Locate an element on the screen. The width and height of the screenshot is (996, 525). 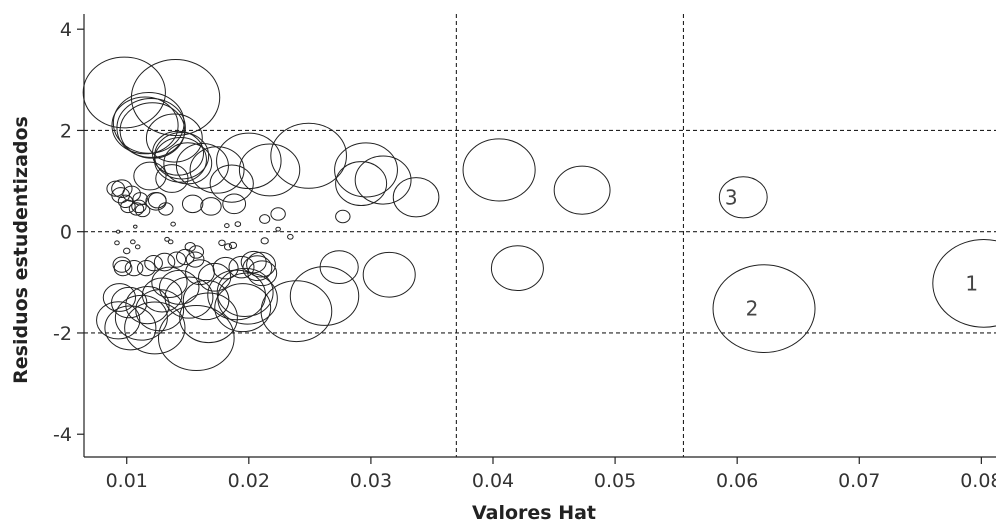
x-ticks: 0.01 0.02 0.03 0.04 0.05 0.06 0.07 0.08 is located at coordinates (551, 474).